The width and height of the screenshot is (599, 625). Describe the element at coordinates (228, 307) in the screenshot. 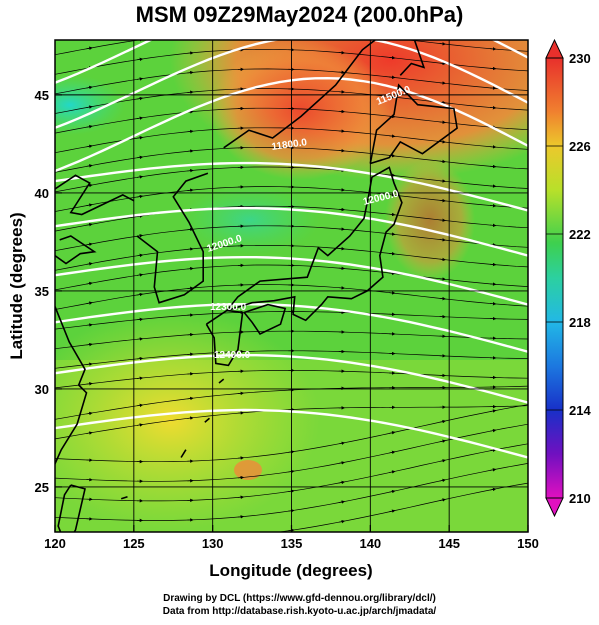

I see `contour-label: 12300.0` at that location.